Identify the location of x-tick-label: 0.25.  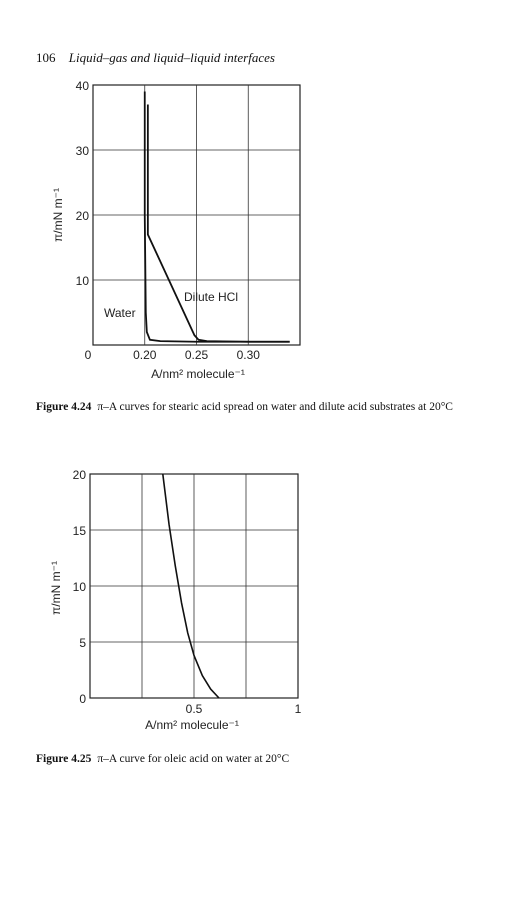
(197, 355).